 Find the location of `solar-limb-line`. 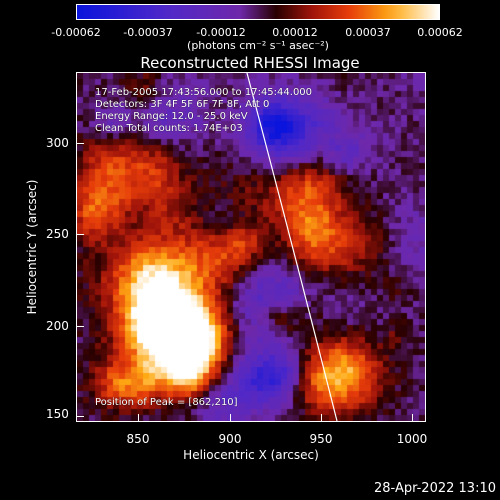

solar-limb-line is located at coordinates (292, 247).